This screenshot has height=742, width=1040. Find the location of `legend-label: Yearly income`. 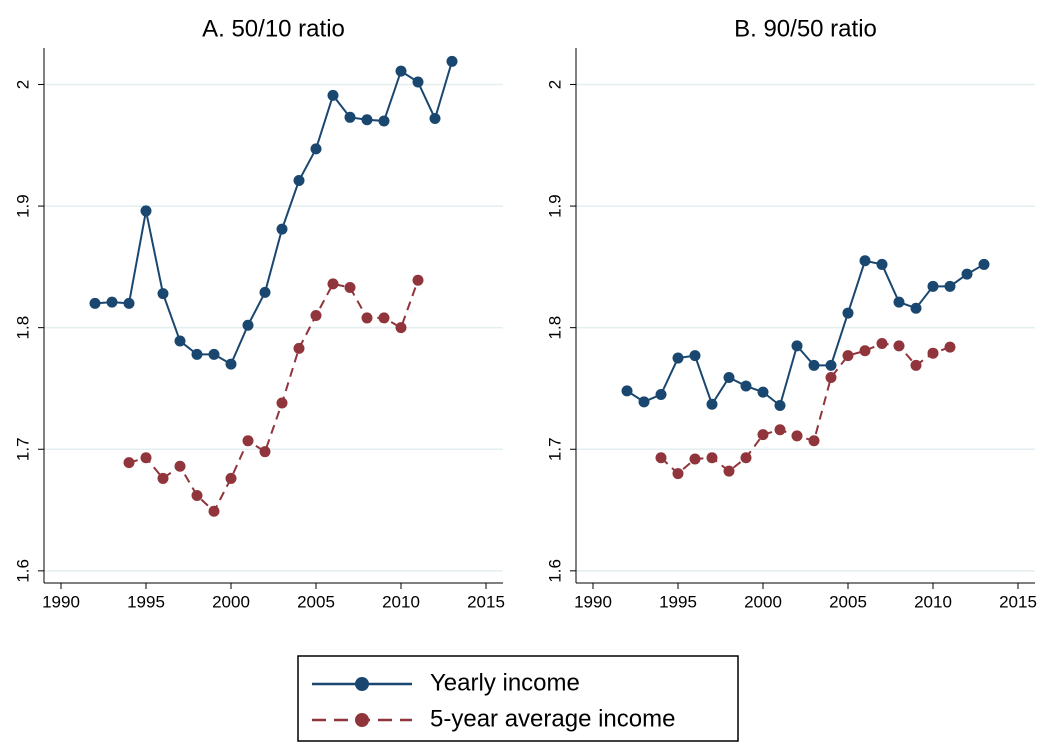

legend-label: Yearly income is located at coordinates (505, 682).